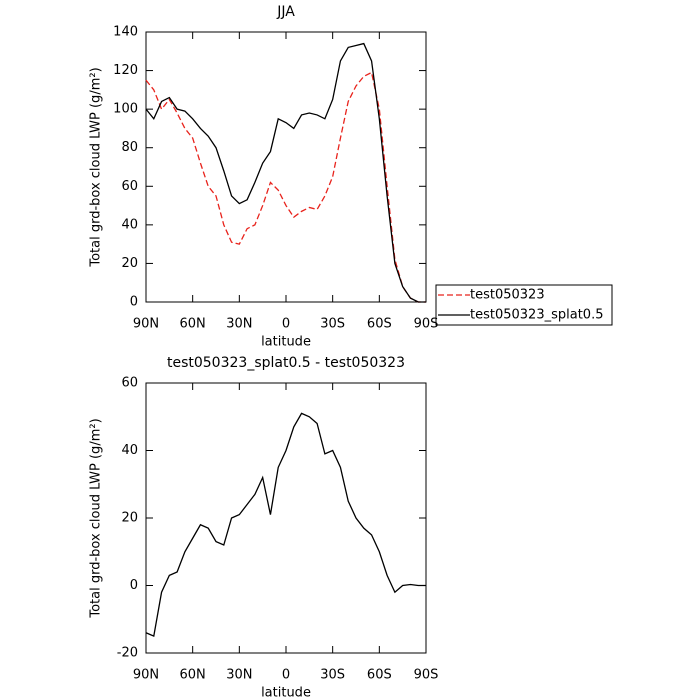 The height and width of the screenshot is (700, 700). Describe the element at coordinates (286, 363) in the screenshot. I see `chart-title: test050323_splat0.5 - test050323` at that location.